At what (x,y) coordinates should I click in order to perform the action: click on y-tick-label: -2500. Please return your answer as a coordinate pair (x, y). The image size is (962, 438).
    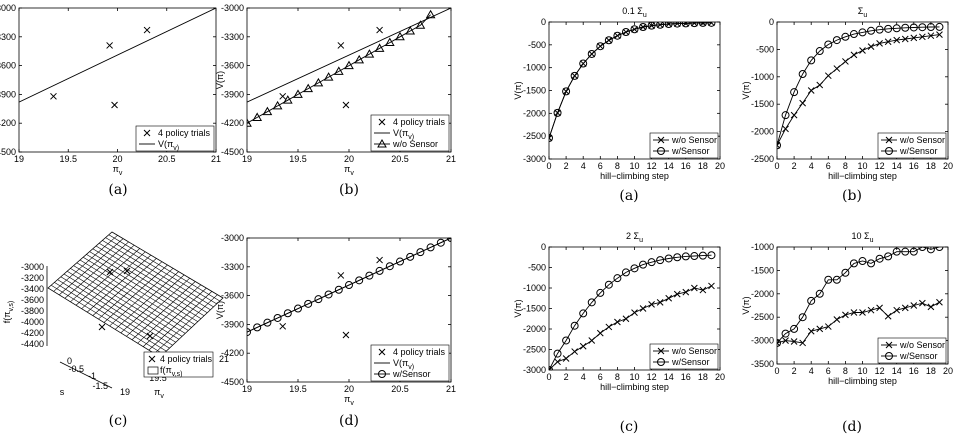
    Looking at the image, I should click on (762, 317).